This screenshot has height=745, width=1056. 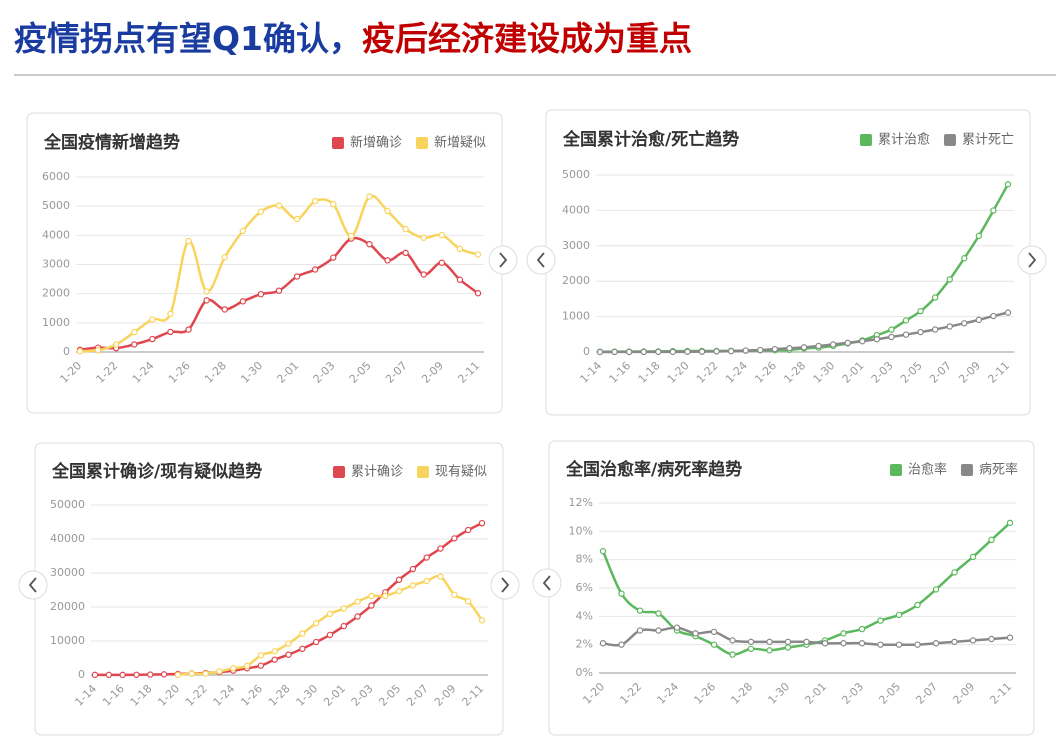 I want to click on y-tick-label: 0, so click(x=66, y=351).